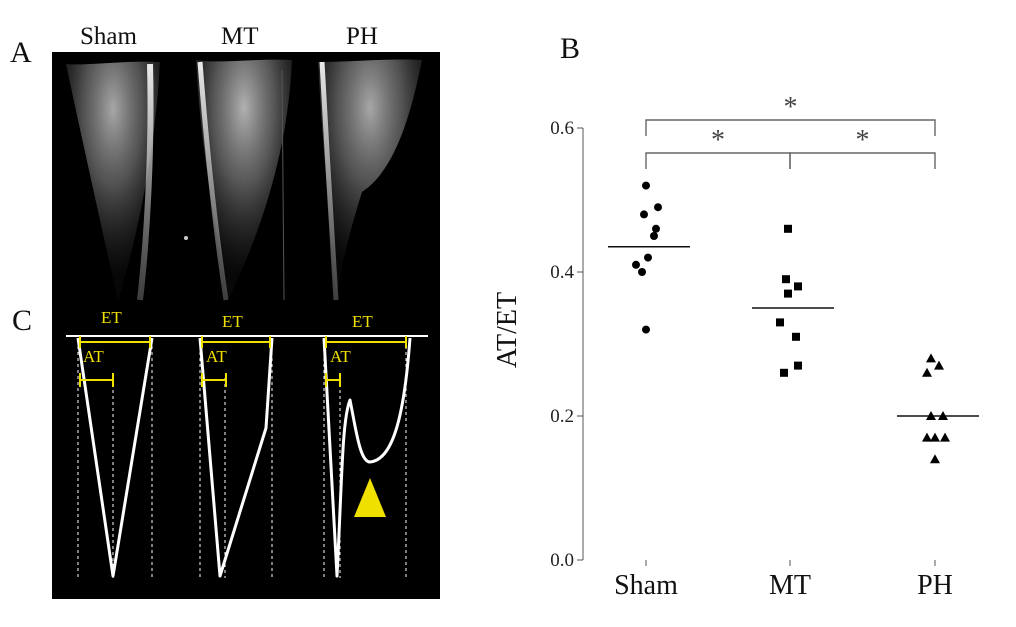 The width and height of the screenshot is (1016, 627). Describe the element at coordinates (145, 182) in the screenshot. I see `panel-a-sham-edge` at that location.